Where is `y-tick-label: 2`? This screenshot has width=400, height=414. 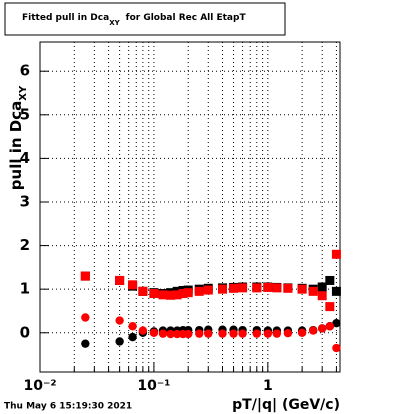
y-tick-label: 2 is located at coordinates (25, 245).